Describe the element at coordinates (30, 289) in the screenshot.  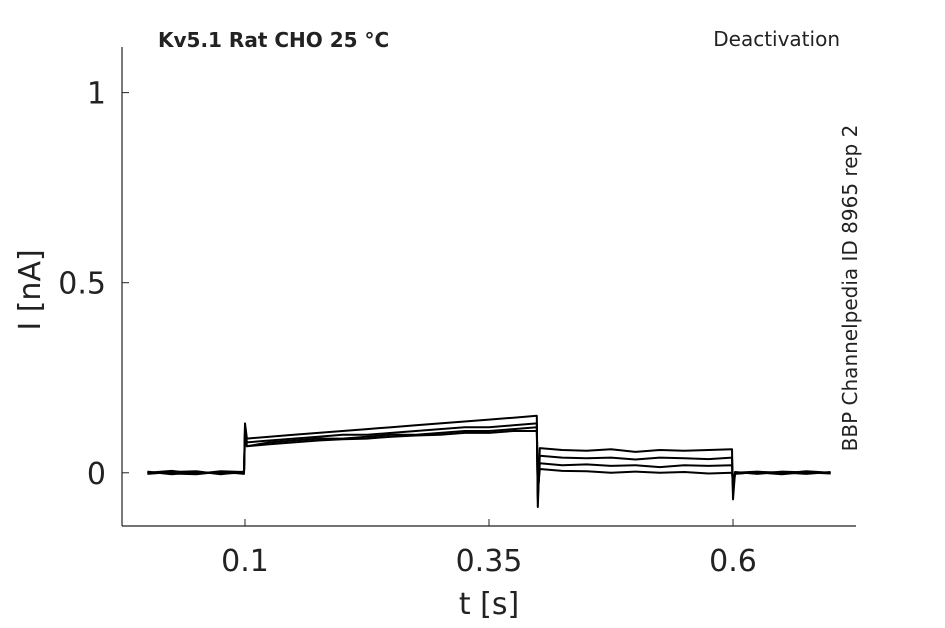
I see `y-axis-label: I [nA]` at that location.